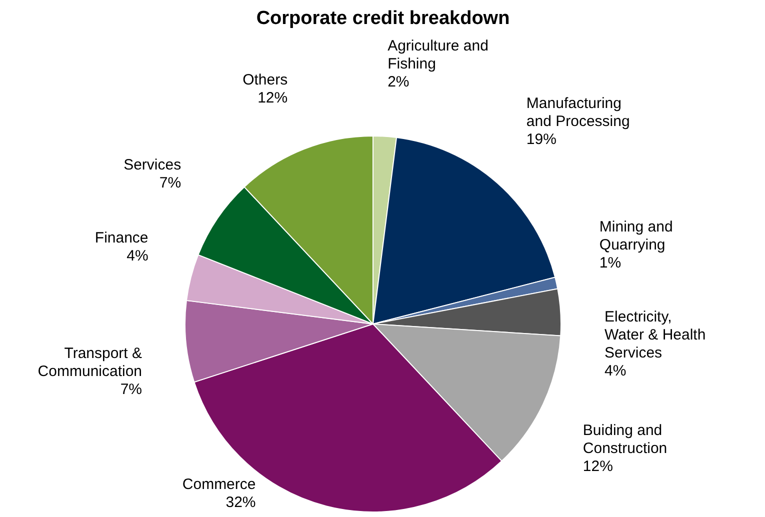  What do you see at coordinates (438, 54) in the screenshot?
I see `slice-label: Agriculture and Fishing` at bounding box center [438, 54].